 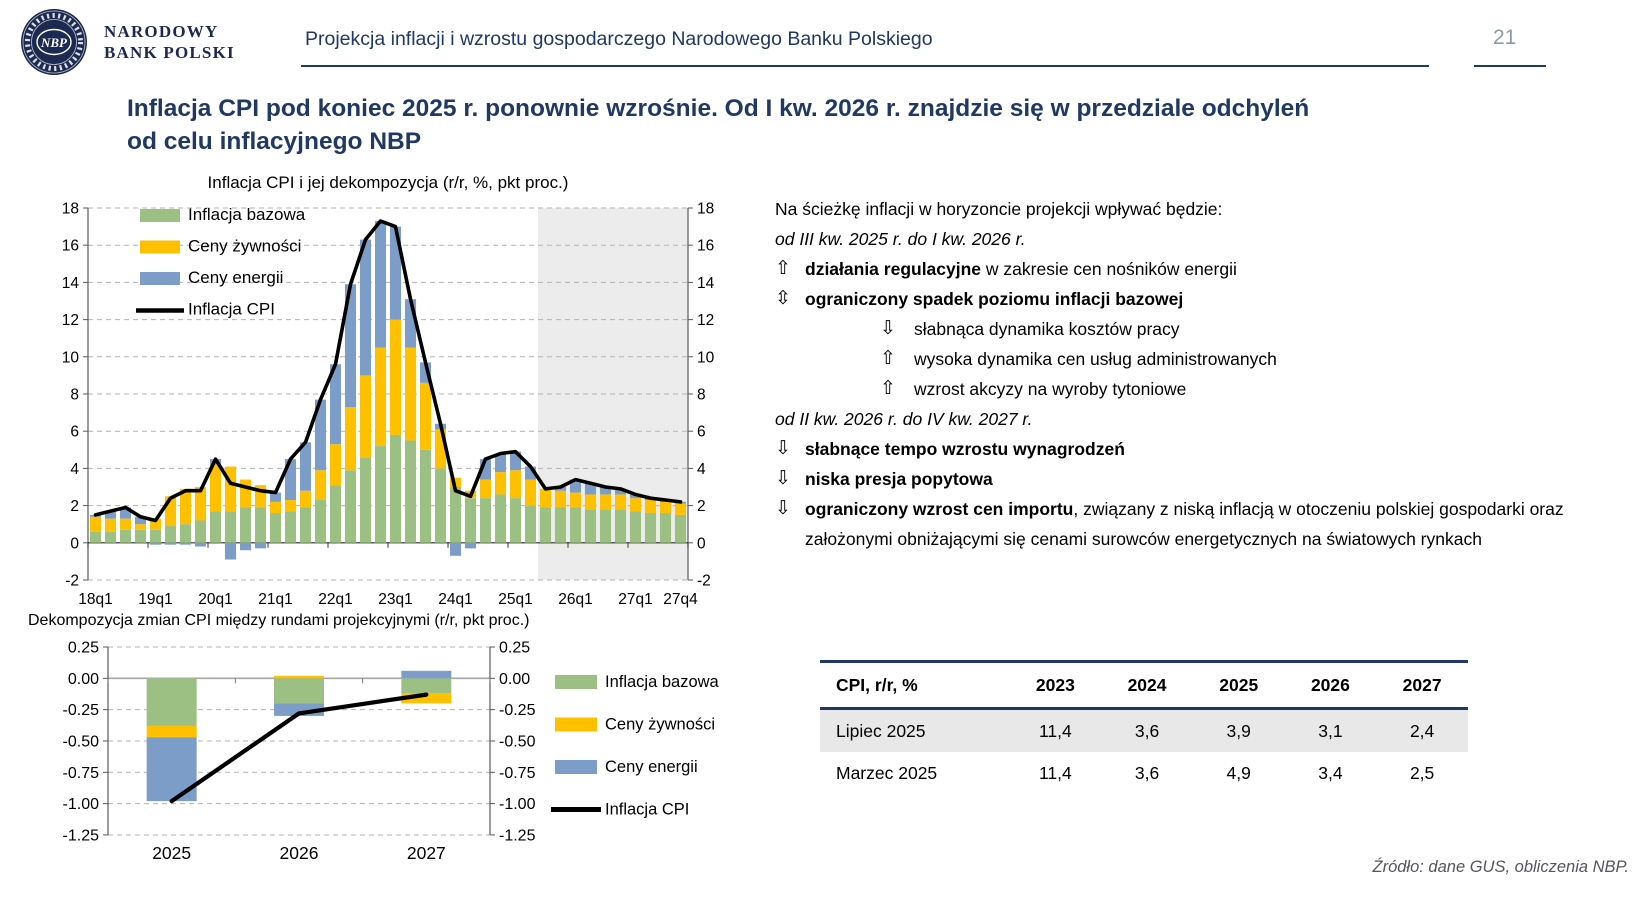 What do you see at coordinates (1147, 685) in the screenshot?
I see `table-year-header: 2024` at bounding box center [1147, 685].